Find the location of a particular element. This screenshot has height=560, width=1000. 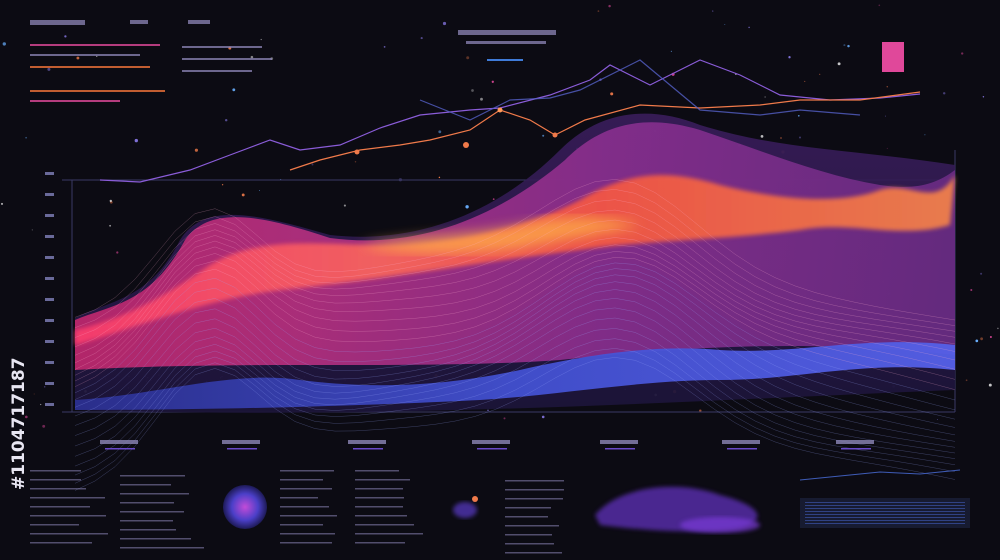

header is located at coordinates (467, 61).